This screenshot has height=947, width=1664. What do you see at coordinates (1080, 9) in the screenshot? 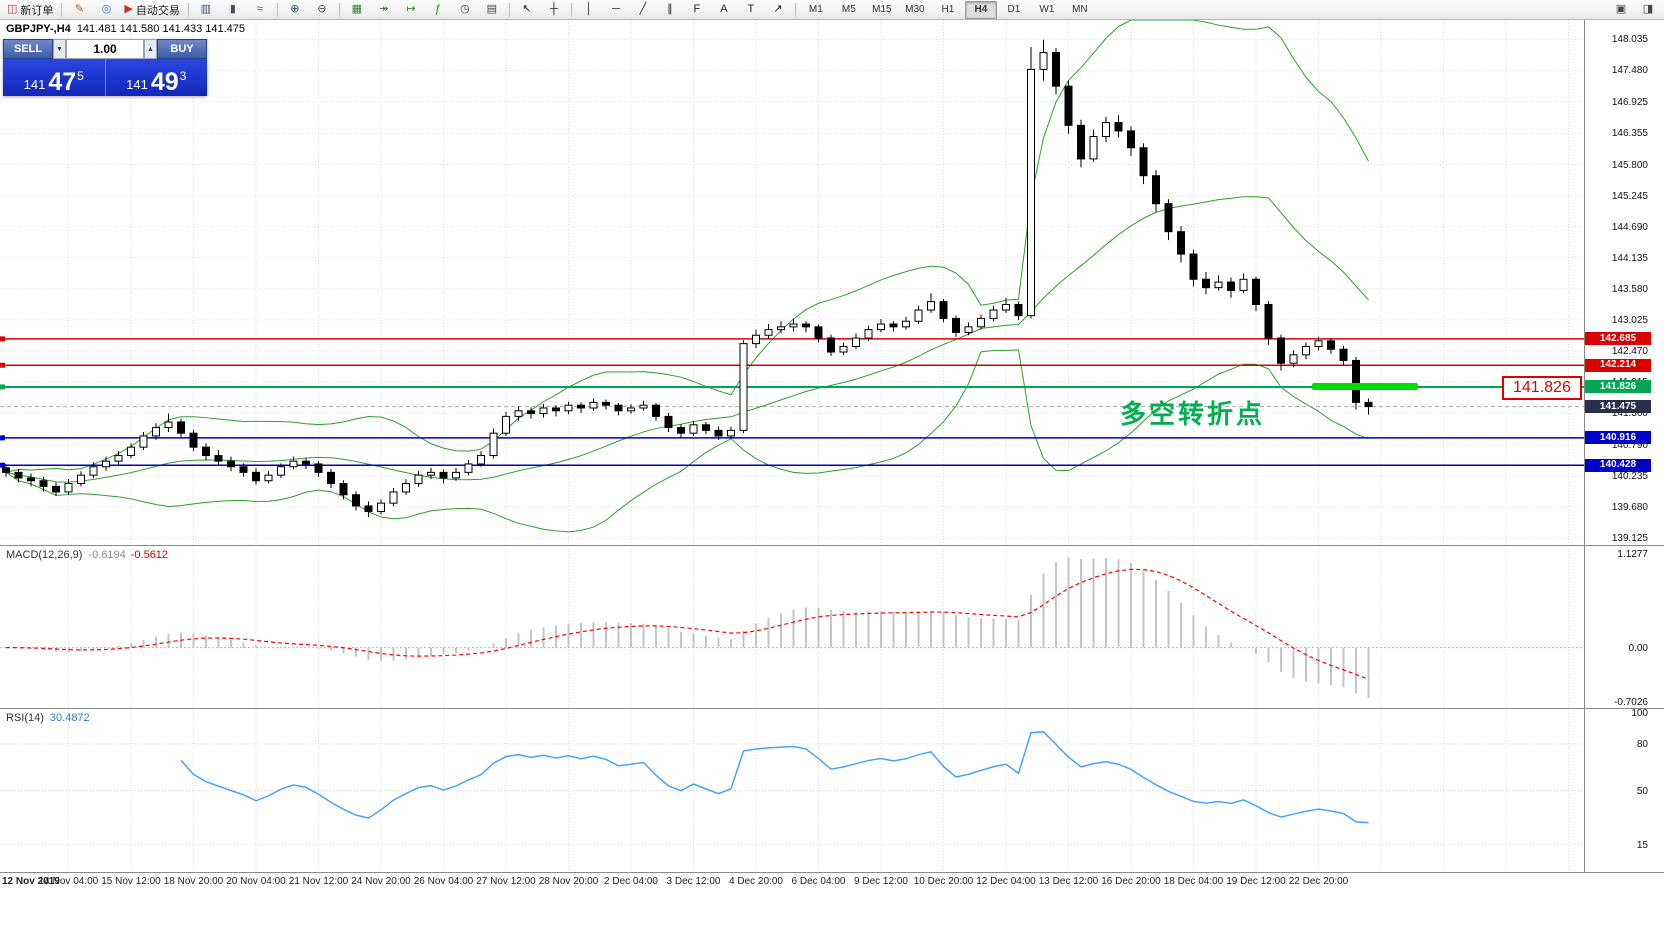
I see `timeframe-mn-button: MN` at bounding box center [1080, 9].